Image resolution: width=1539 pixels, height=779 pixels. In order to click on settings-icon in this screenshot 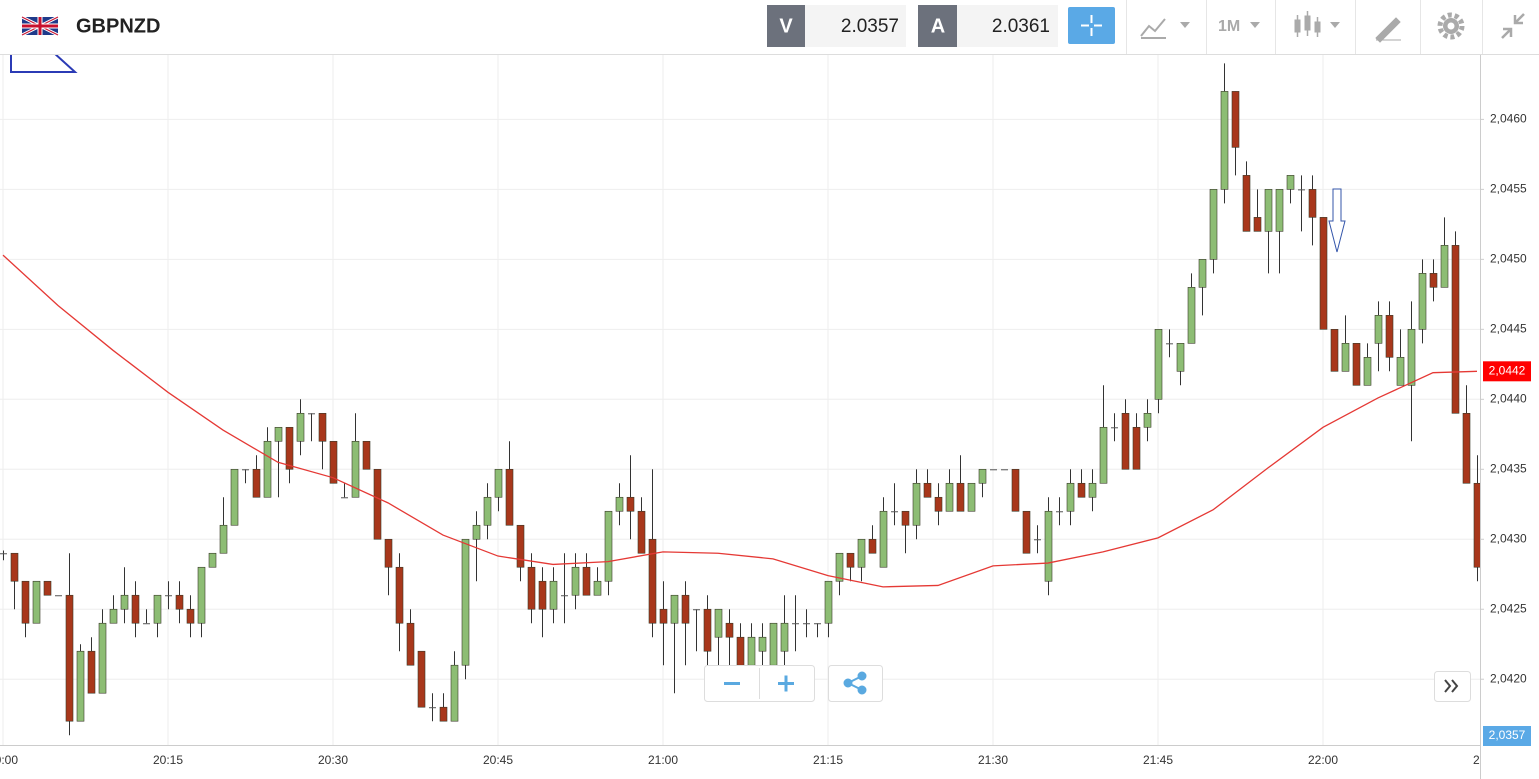, I will do `click(1451, 26)`.